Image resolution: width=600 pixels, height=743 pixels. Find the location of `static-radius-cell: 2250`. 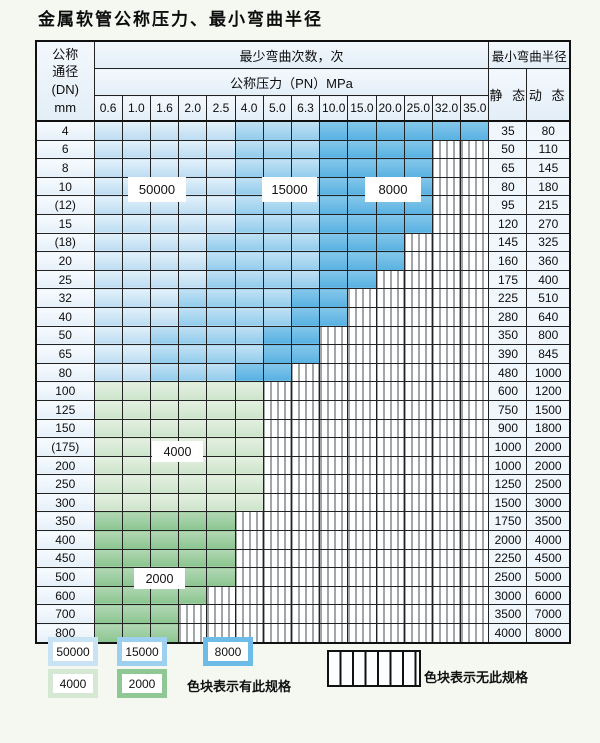

static-radius-cell: 2250 is located at coordinates (508, 558).